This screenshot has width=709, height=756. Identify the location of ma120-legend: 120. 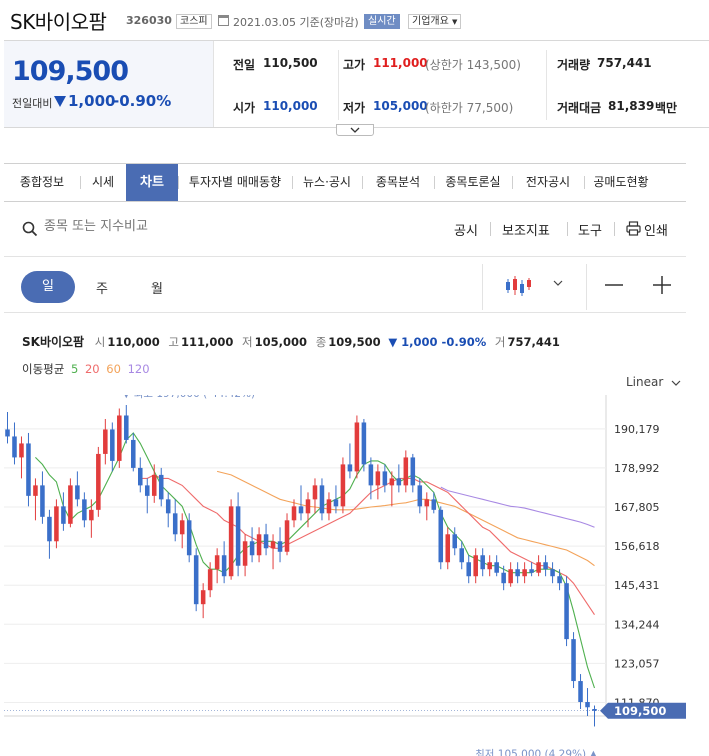
(138, 369).